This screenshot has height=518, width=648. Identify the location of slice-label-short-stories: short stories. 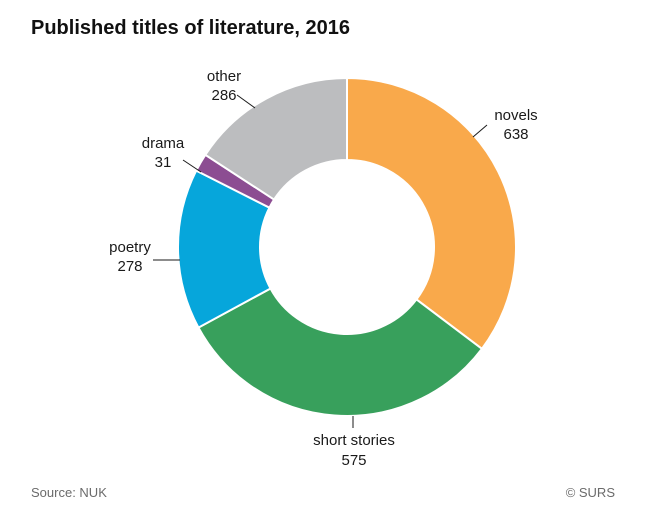
(354, 440).